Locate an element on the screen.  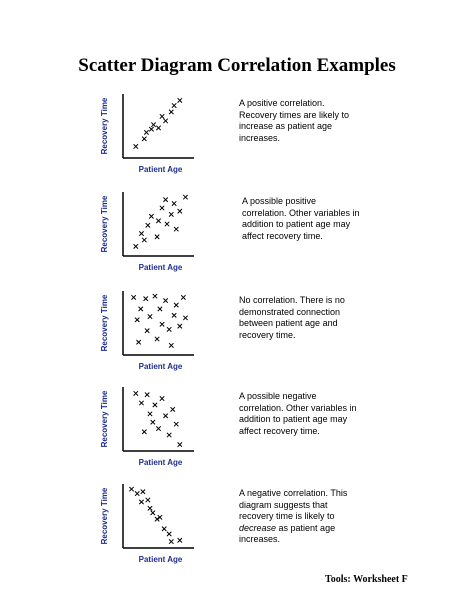
description-5-part-2: as patient age increases. is located at coordinates (287, 533).